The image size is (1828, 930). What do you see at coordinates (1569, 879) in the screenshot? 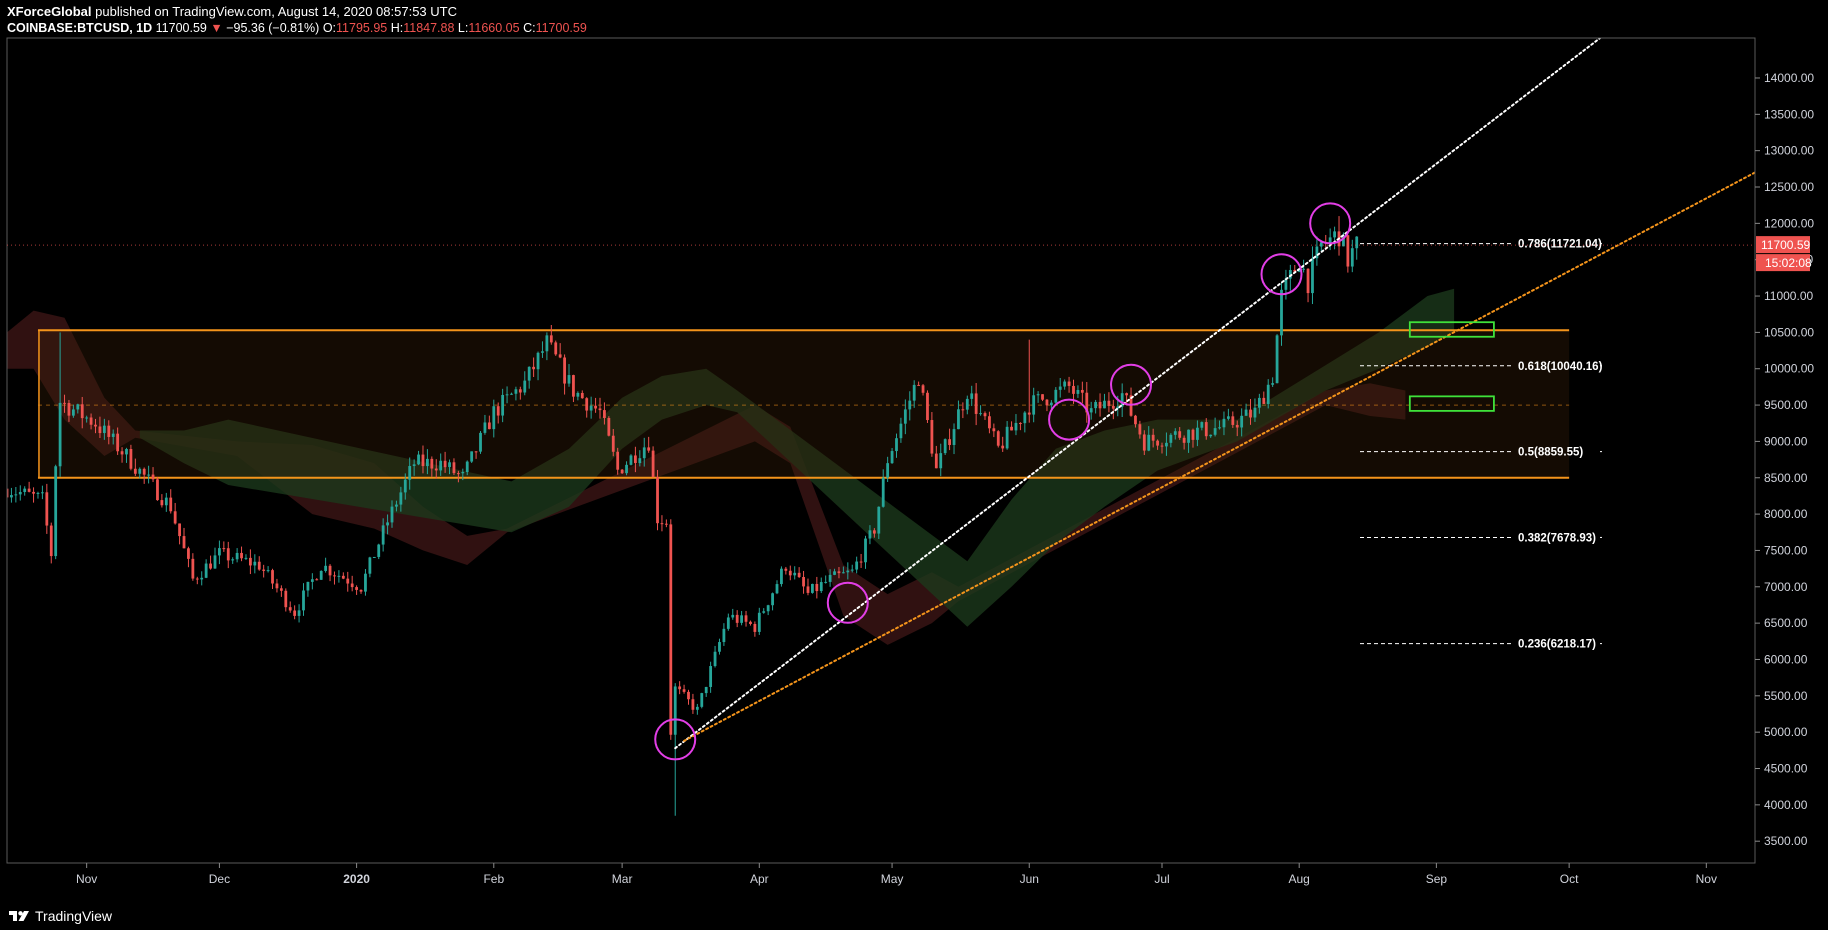
I see `x-tick-label: Oct` at bounding box center [1569, 879].